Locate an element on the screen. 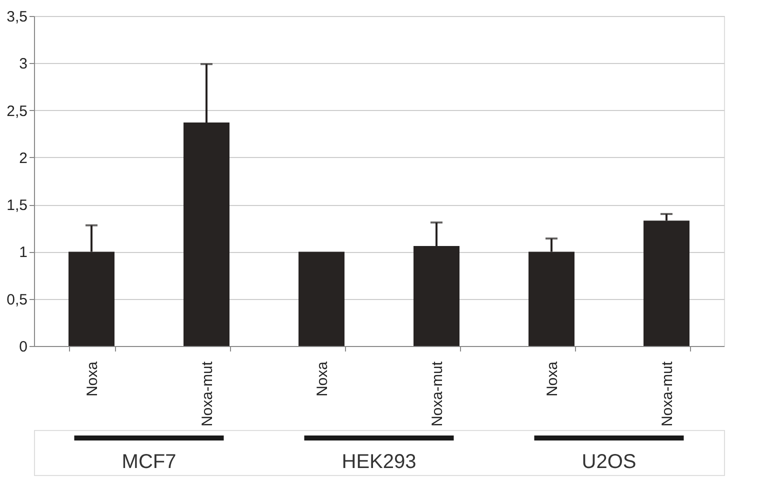  y-tick-label: 2 is located at coordinates (23, 158).